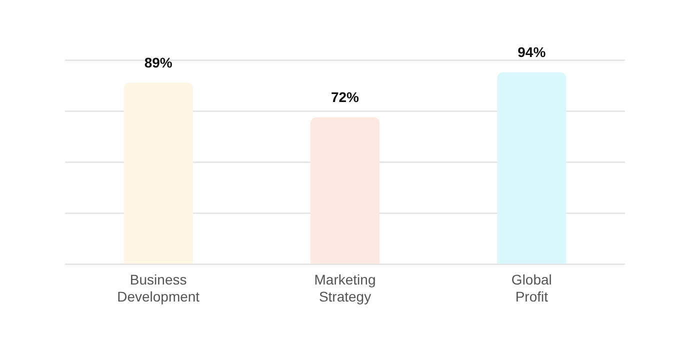 This screenshot has height=344, width=682. What do you see at coordinates (345, 97) in the screenshot?
I see `data-label: 72%` at bounding box center [345, 97].